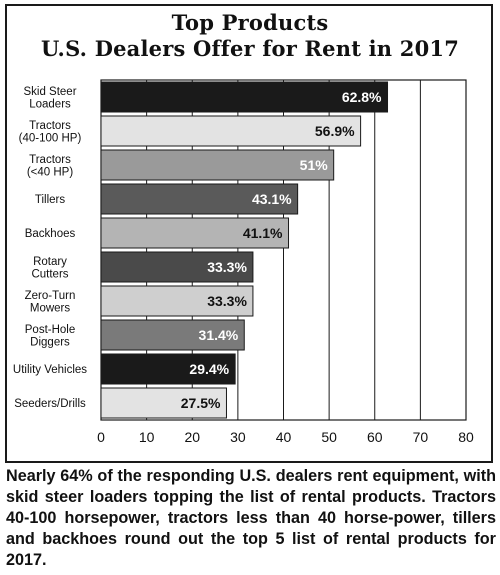 The height and width of the screenshot is (575, 500). I want to click on x-tick-label: 40, so click(284, 437).